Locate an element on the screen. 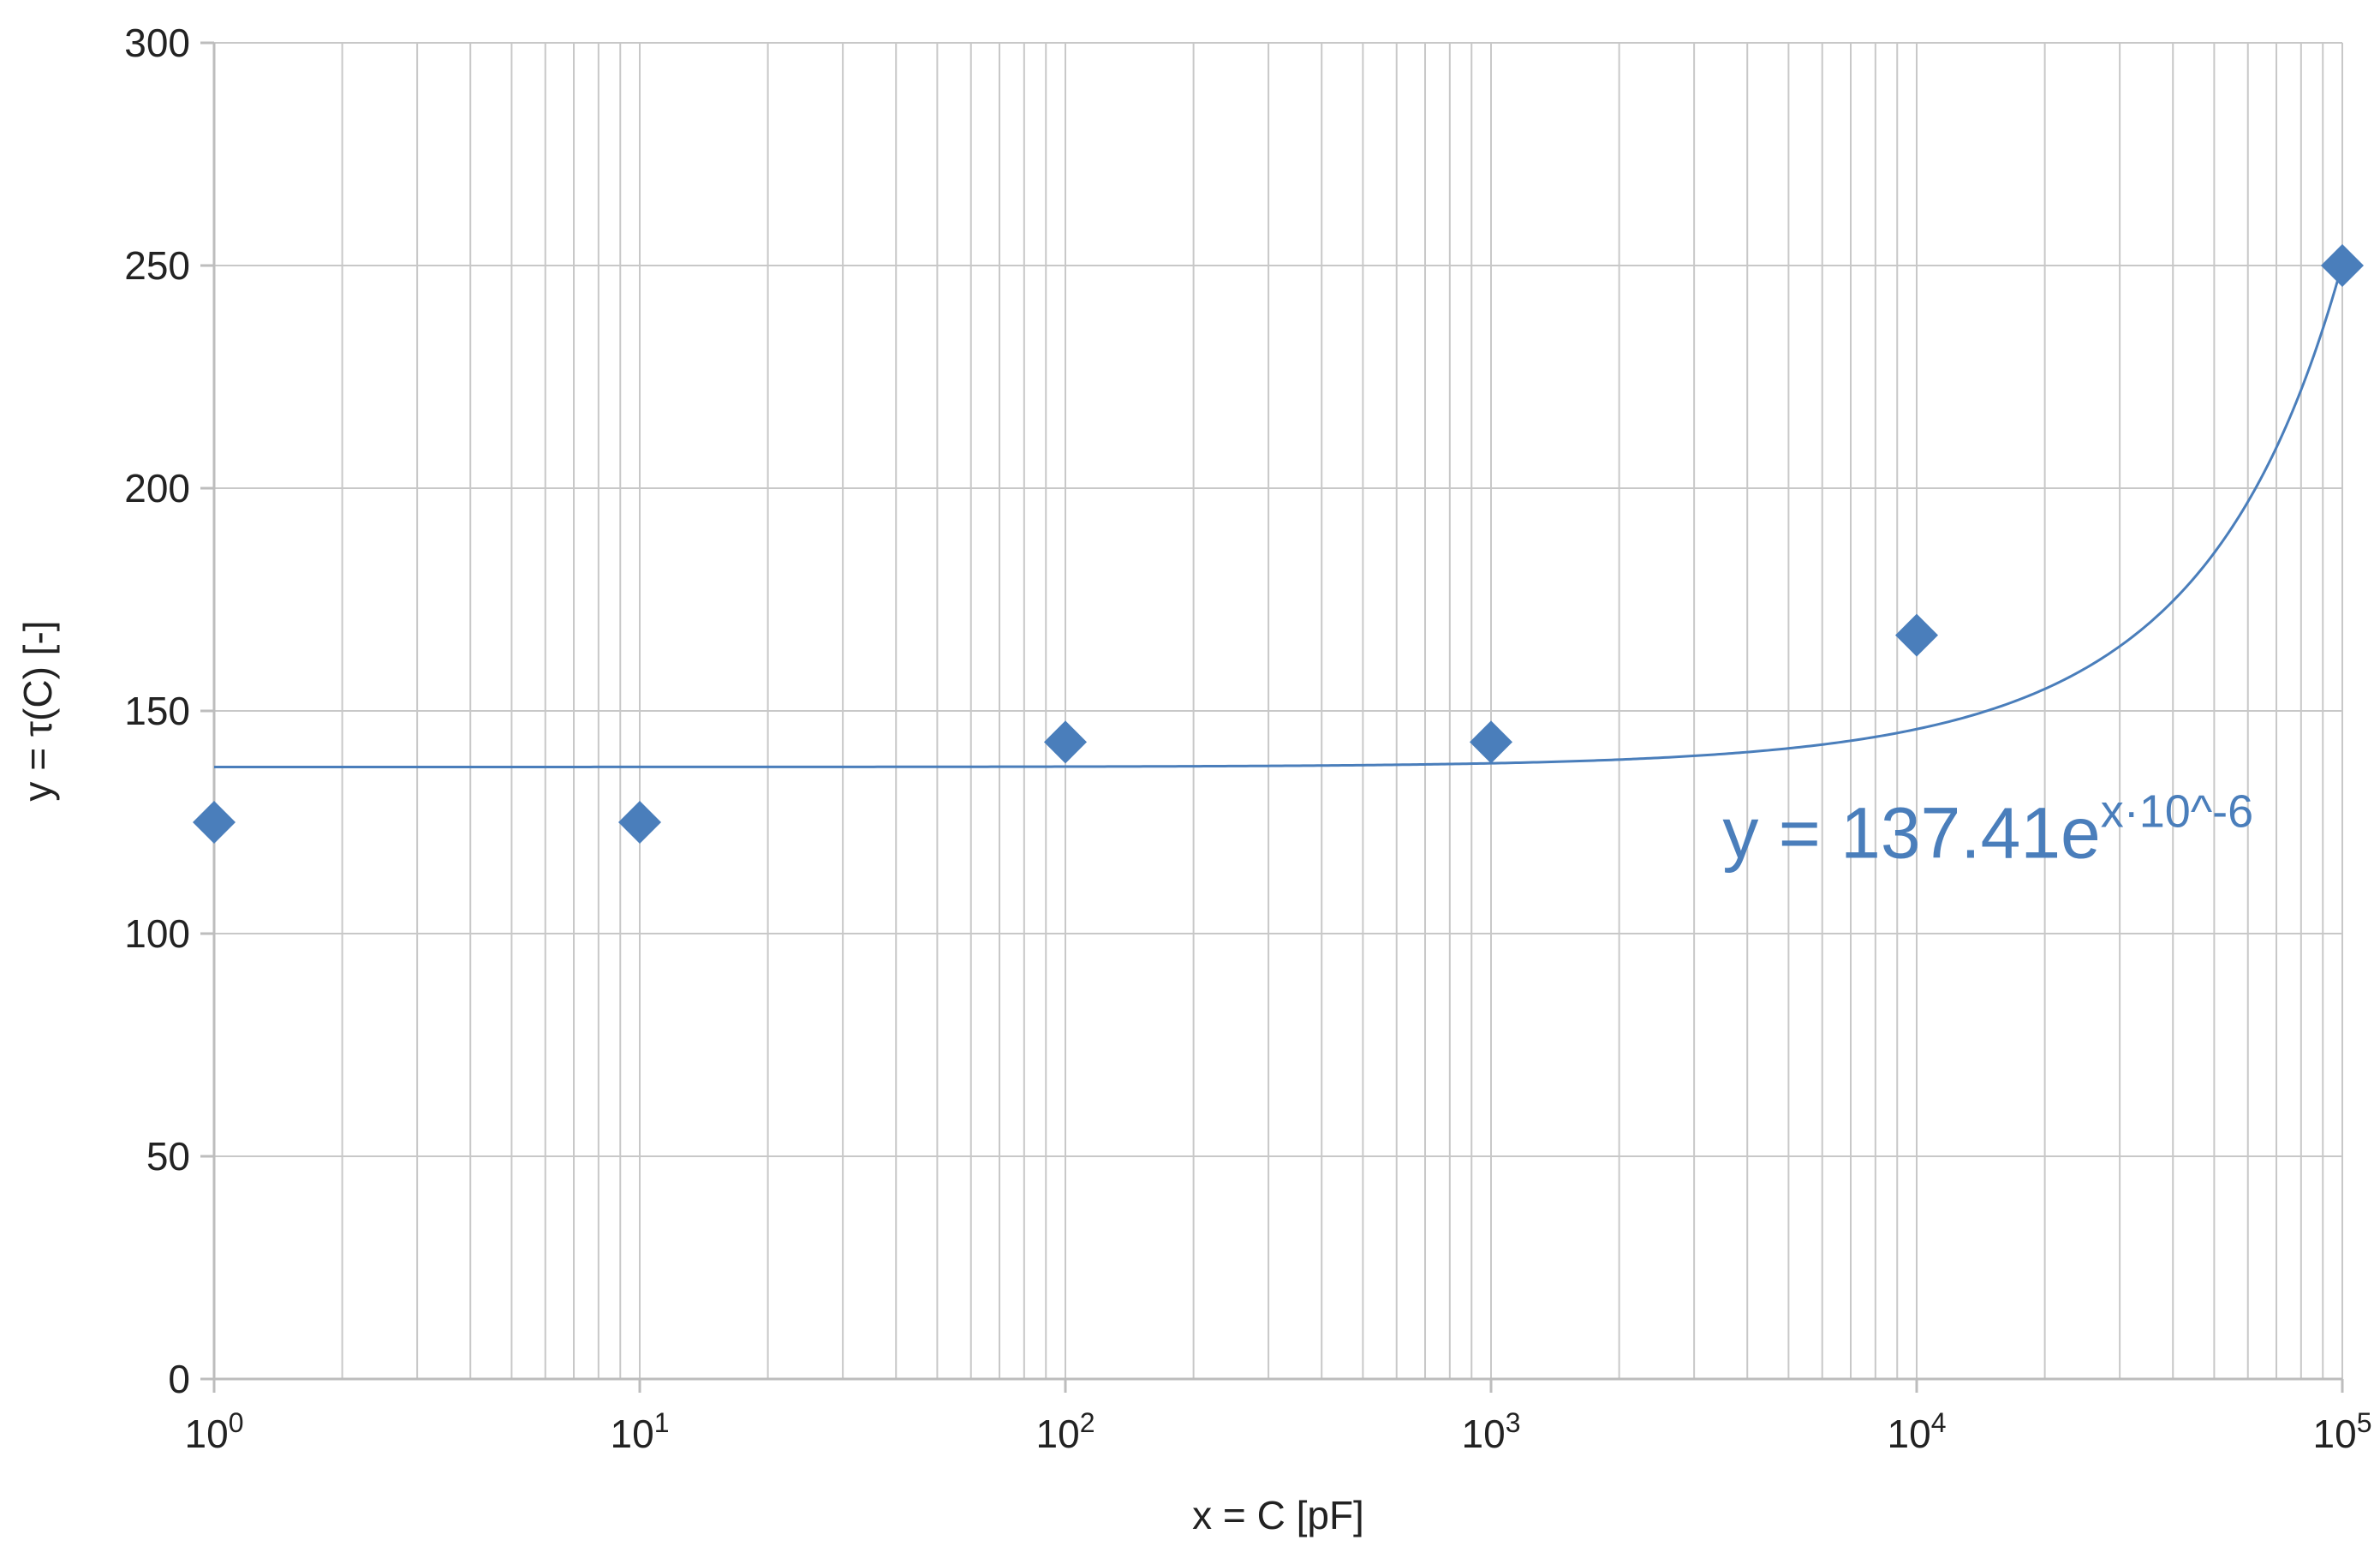  equation-main: y = 137.41e is located at coordinates (1911, 833).